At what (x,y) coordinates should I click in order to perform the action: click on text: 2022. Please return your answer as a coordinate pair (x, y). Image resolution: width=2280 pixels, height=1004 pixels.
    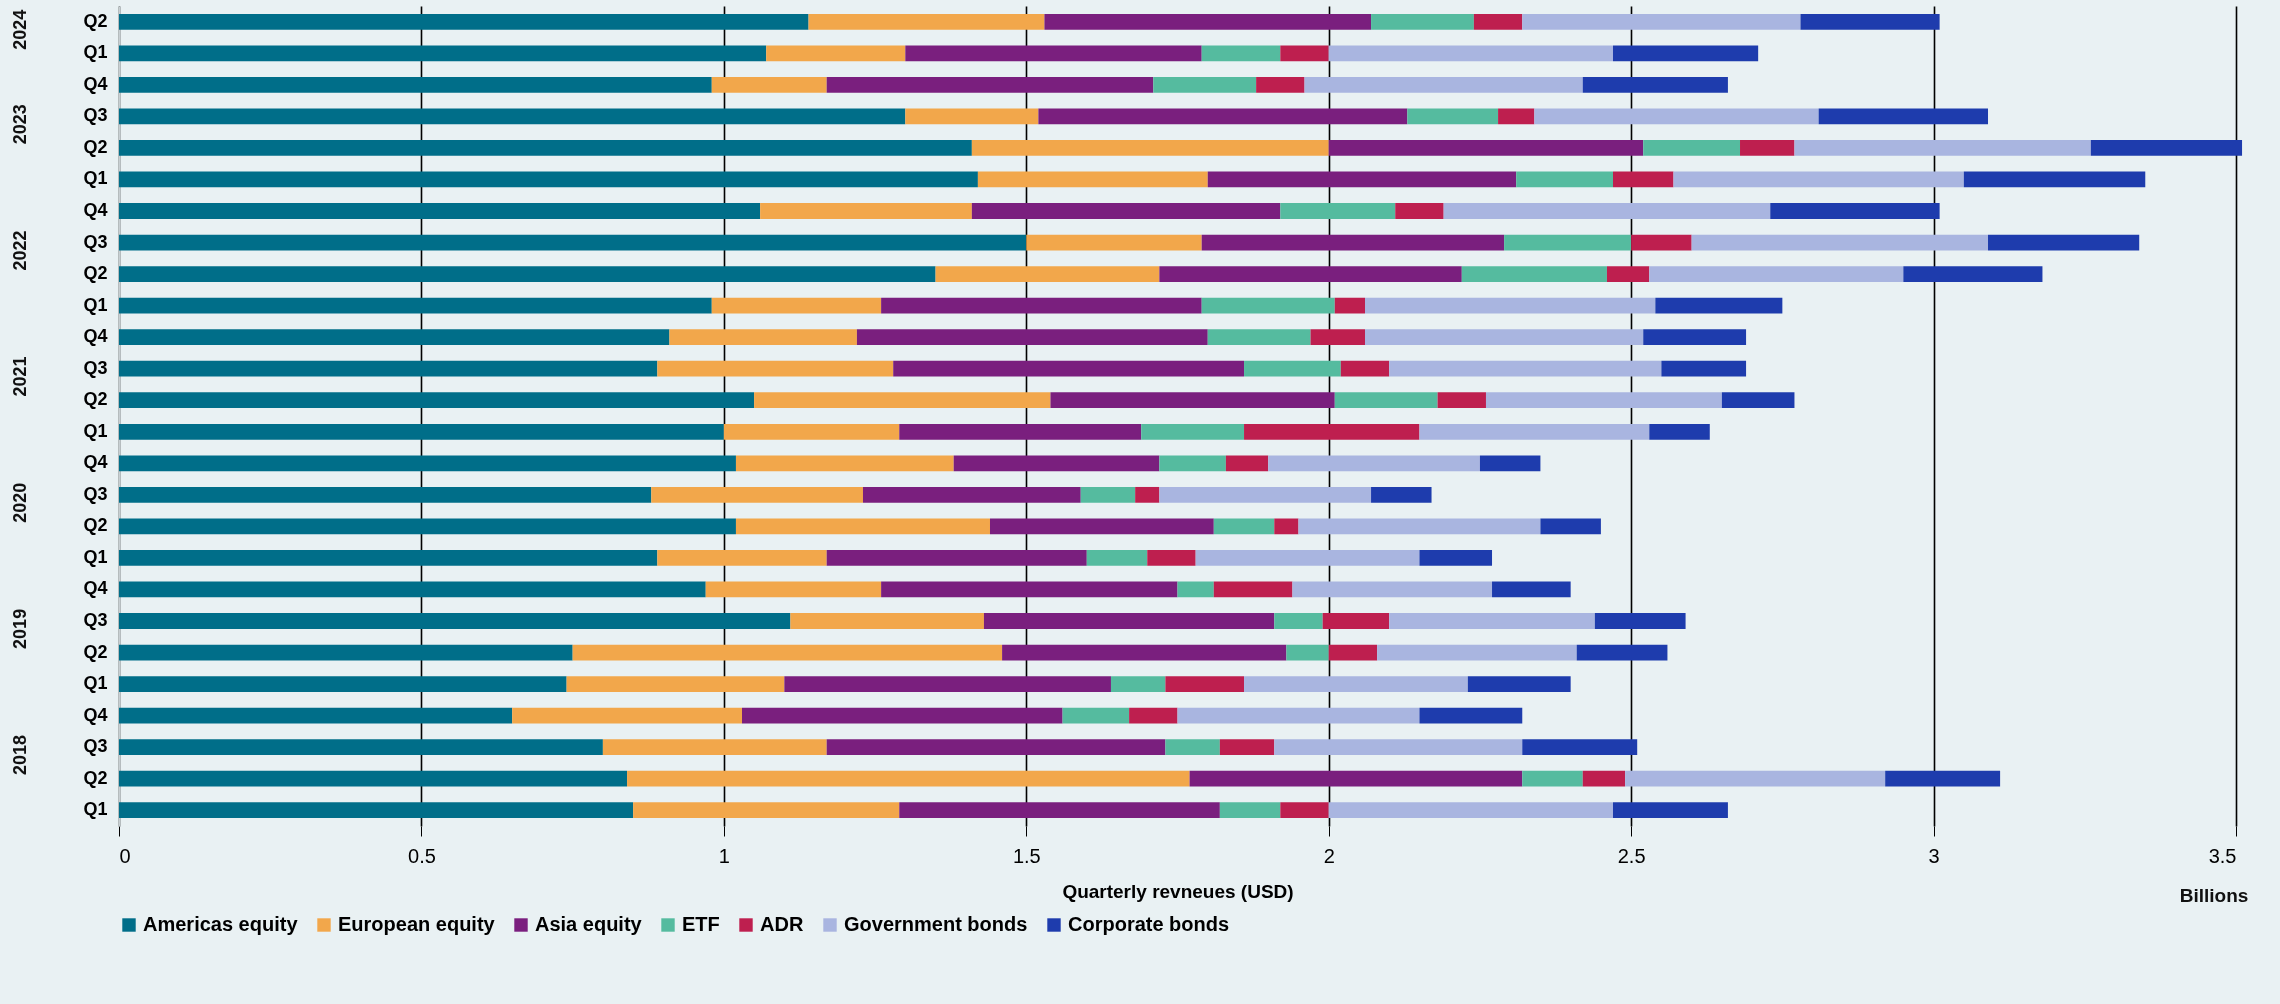
    Looking at the image, I should click on (20, 250).